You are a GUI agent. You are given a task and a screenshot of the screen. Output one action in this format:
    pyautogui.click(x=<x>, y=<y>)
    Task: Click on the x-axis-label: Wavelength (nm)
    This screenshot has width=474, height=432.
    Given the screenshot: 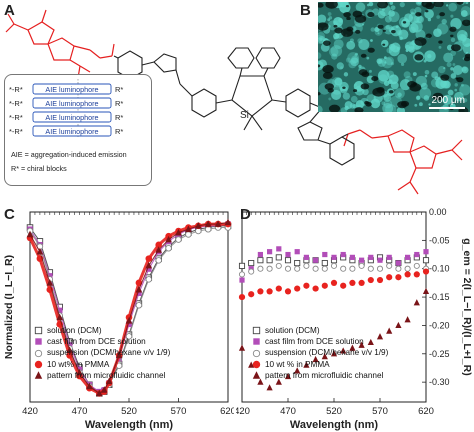 What is the action you would take?
    pyautogui.click(x=129, y=425)
    